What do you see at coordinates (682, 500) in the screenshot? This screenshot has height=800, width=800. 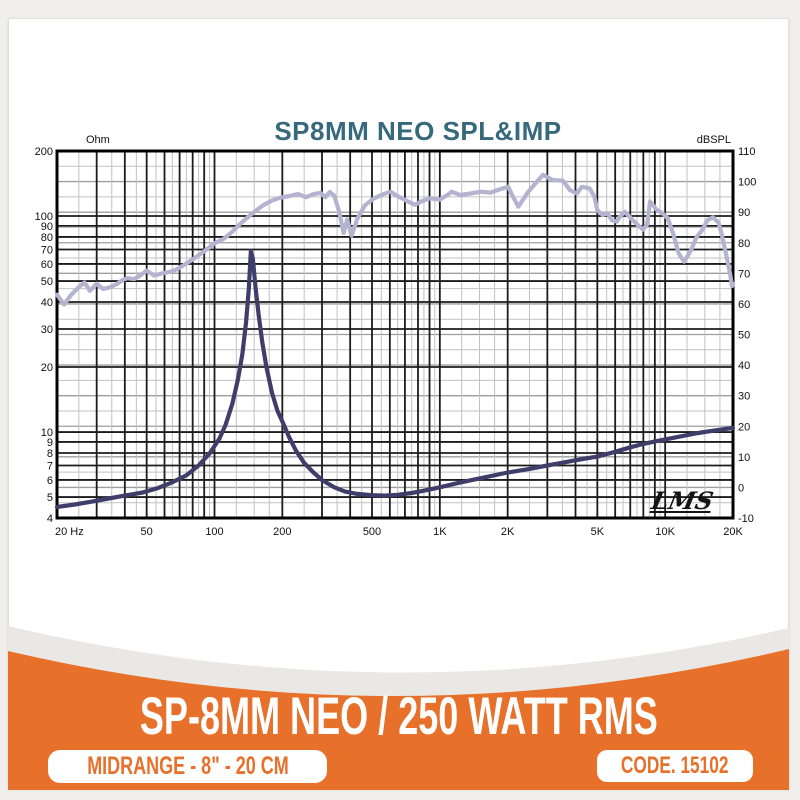 I see `lms-watermark: LMS` at bounding box center [682, 500].